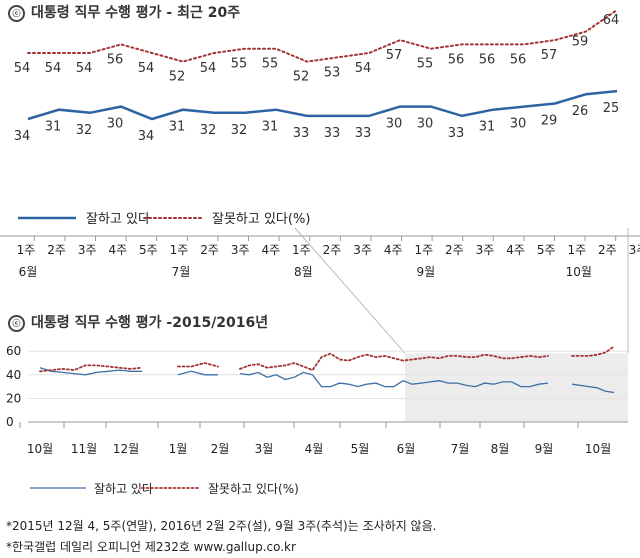  What do you see at coordinates (136, 13) in the screenshot?
I see `chart1-title-text: 대통령 직무 수행 평가 - 최근 20주` at bounding box center [136, 13].